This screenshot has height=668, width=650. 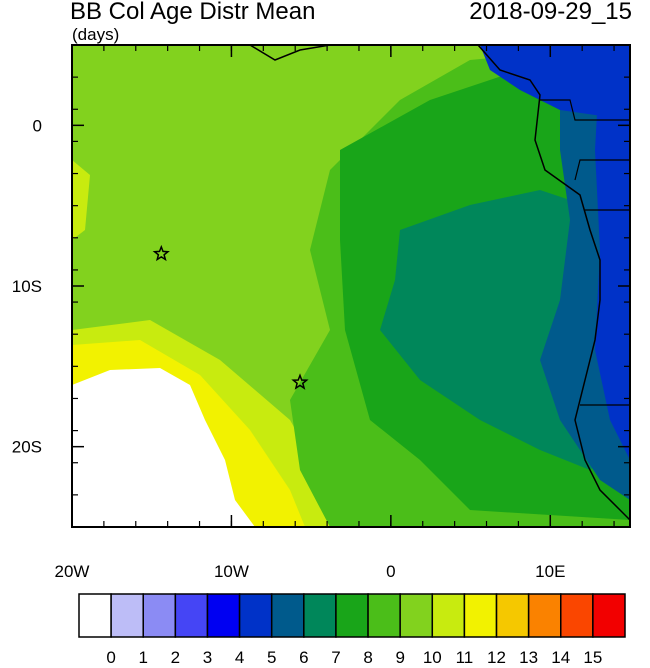 I want to click on lon-tick-label: 10E, so click(x=550, y=571).